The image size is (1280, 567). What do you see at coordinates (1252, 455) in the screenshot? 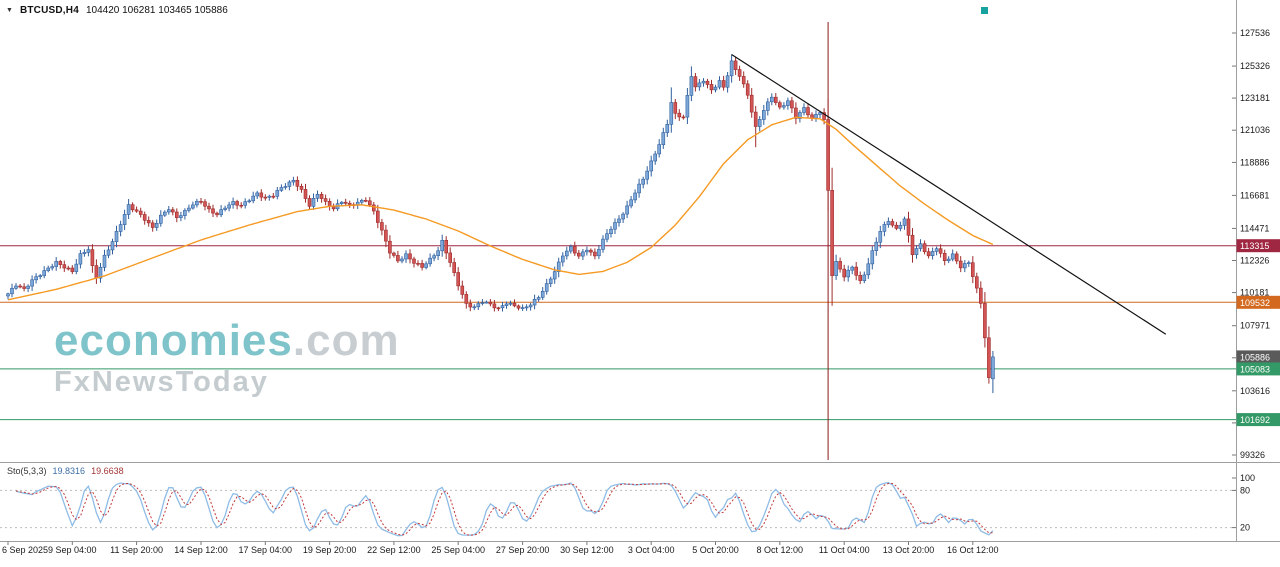
I see `svg-text: 99326` at bounding box center [1252, 455].